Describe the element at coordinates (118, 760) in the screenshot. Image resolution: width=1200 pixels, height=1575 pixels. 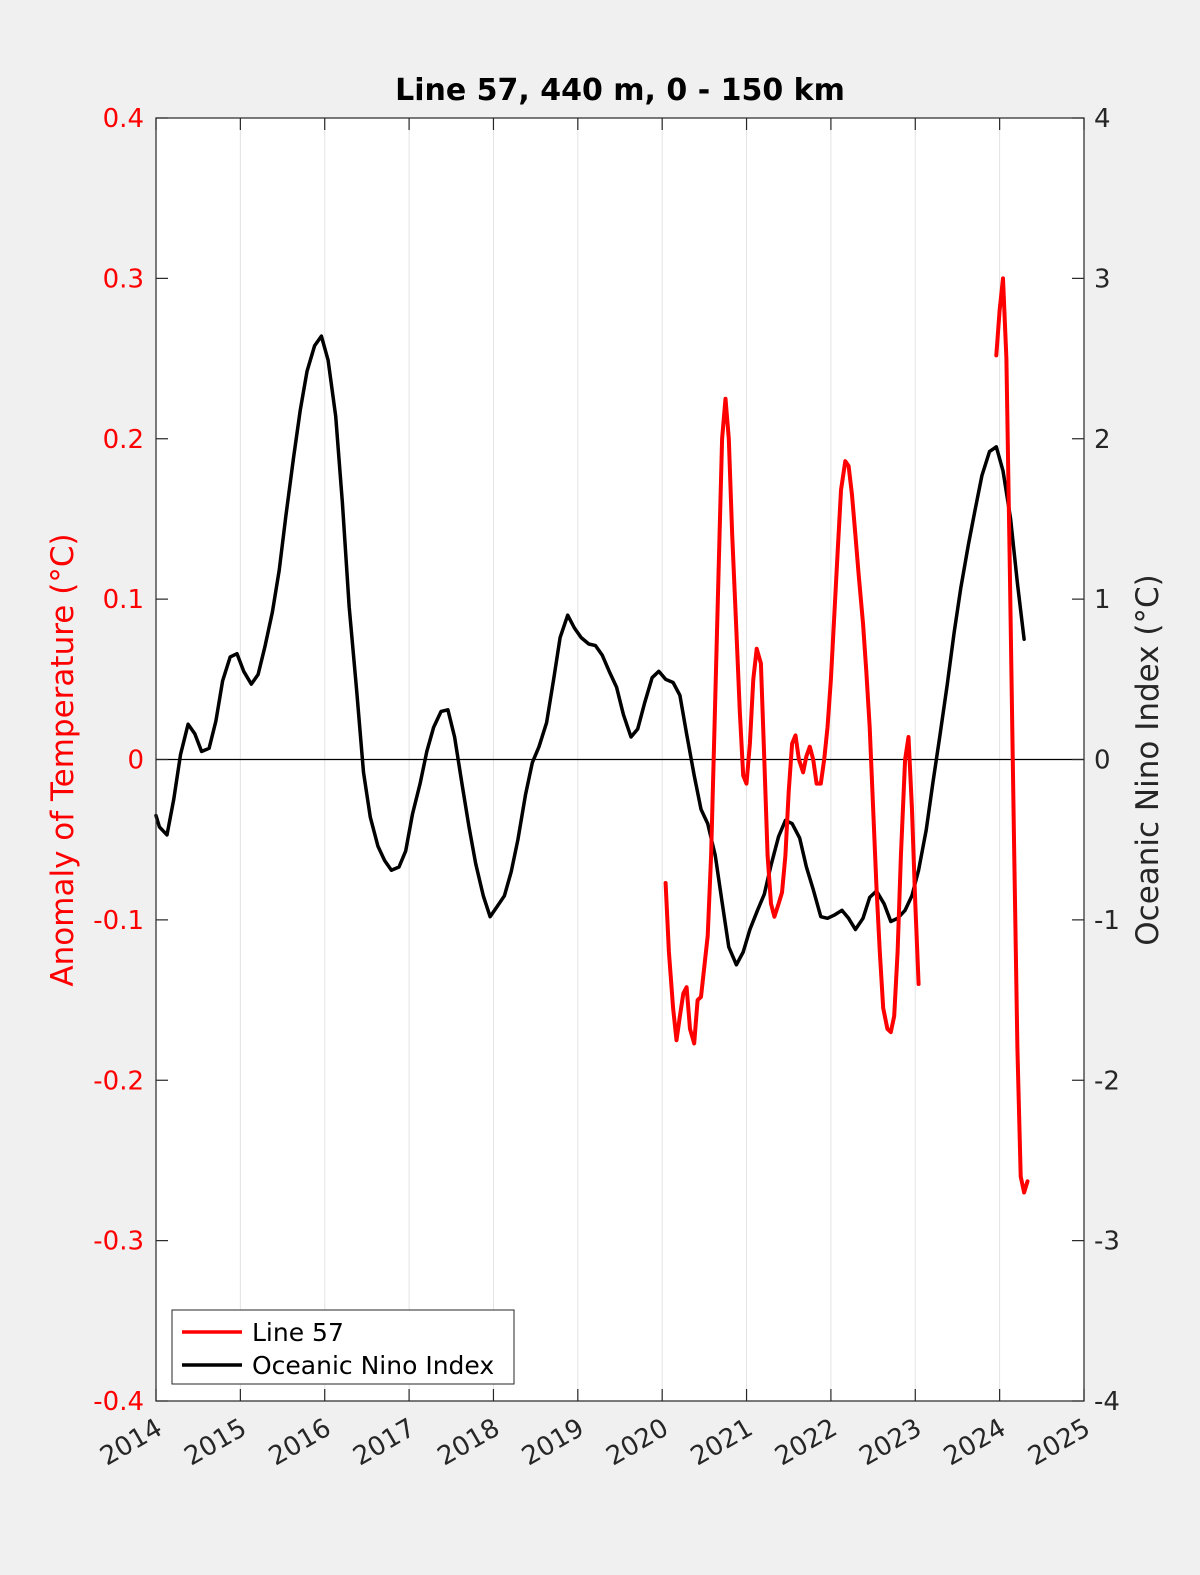
I see `y-axis-left-tick-labels: -0.4 -0.3 -0.2 -0.1 0 0.1 0.2 0.3 0.4` at that location.